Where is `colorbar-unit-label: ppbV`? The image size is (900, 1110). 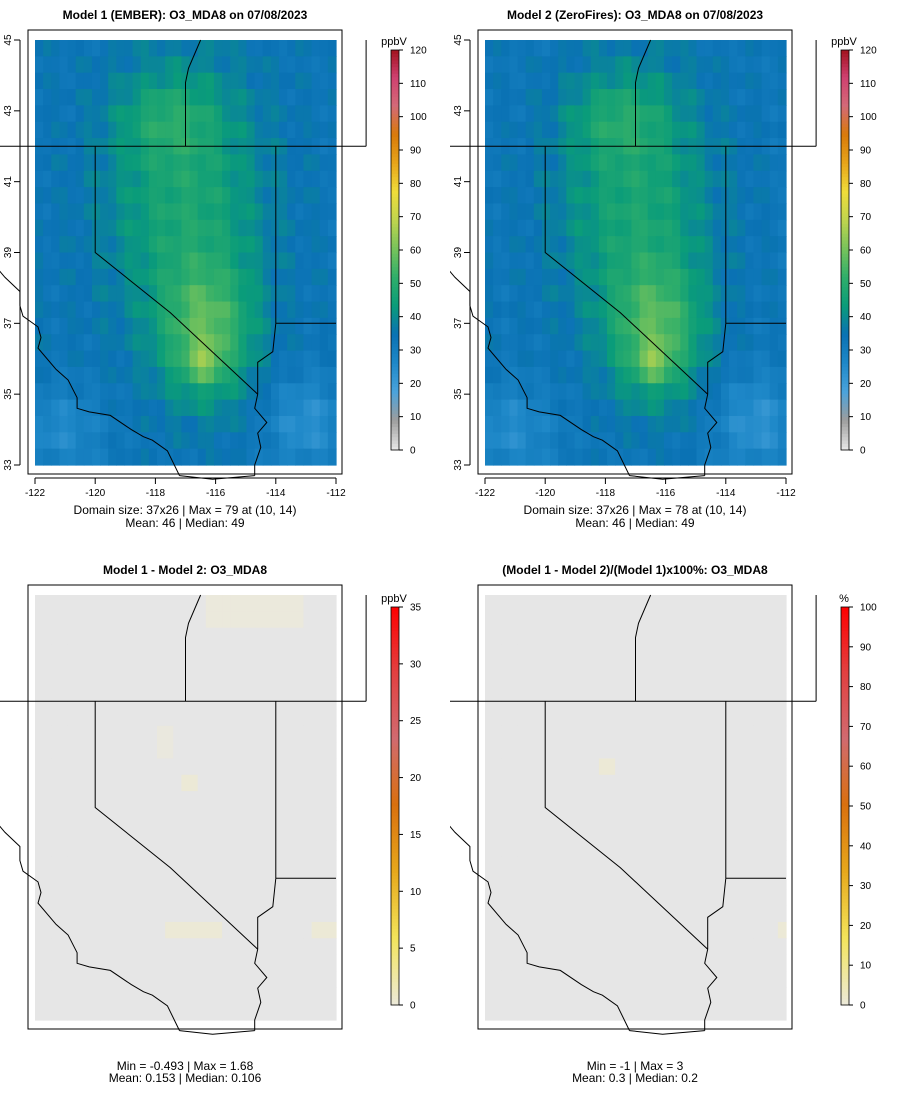 colorbar-unit-label: ppbV is located at coordinates (394, 42).